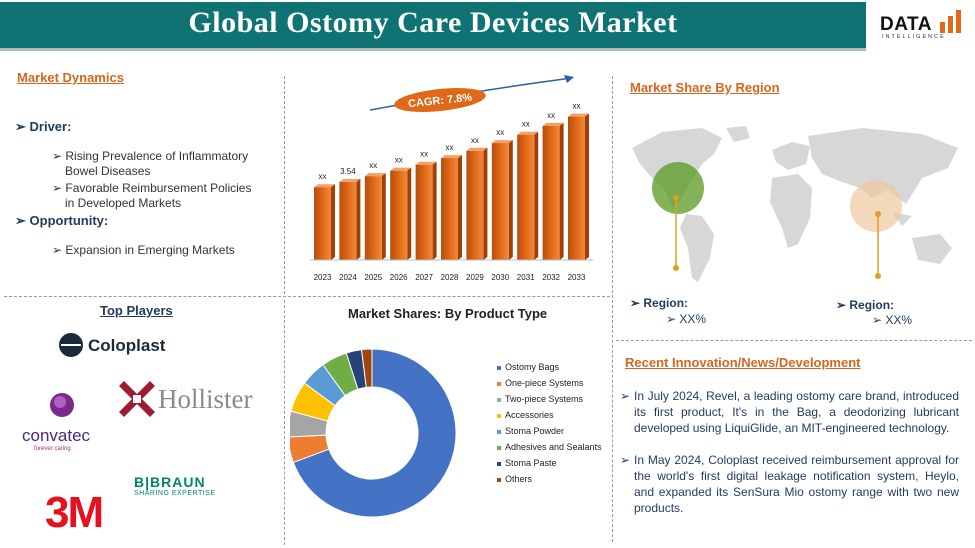  What do you see at coordinates (440, 100) in the screenshot?
I see `cagr-badge` at bounding box center [440, 100].